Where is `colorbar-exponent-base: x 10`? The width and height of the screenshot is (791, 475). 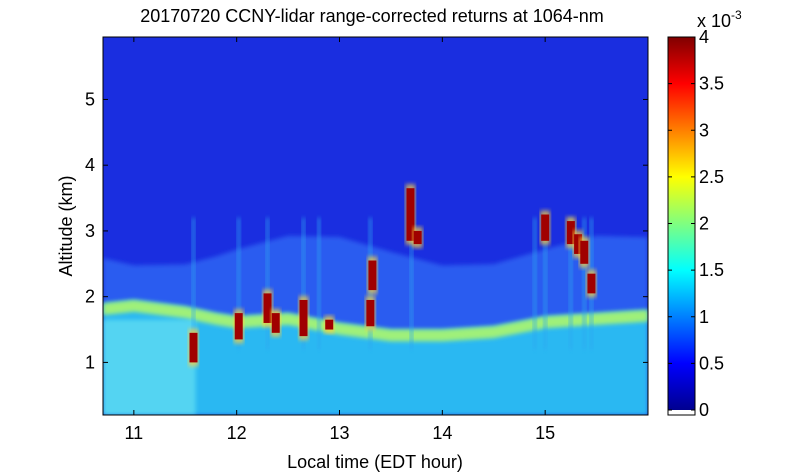
colorbar-exponent-base: x 10 is located at coordinates (714, 21).